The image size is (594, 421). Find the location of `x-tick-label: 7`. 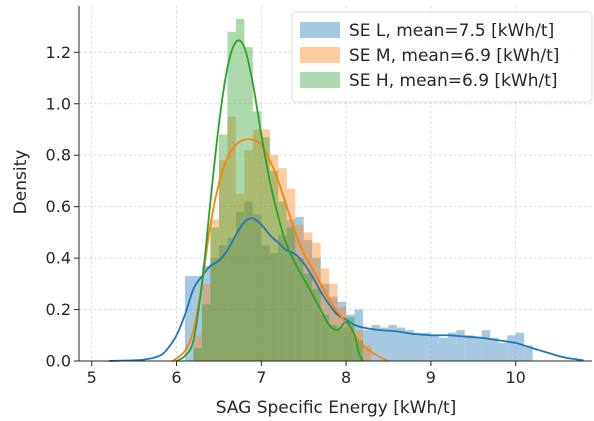

x-tick-label: 7 is located at coordinates (261, 377).